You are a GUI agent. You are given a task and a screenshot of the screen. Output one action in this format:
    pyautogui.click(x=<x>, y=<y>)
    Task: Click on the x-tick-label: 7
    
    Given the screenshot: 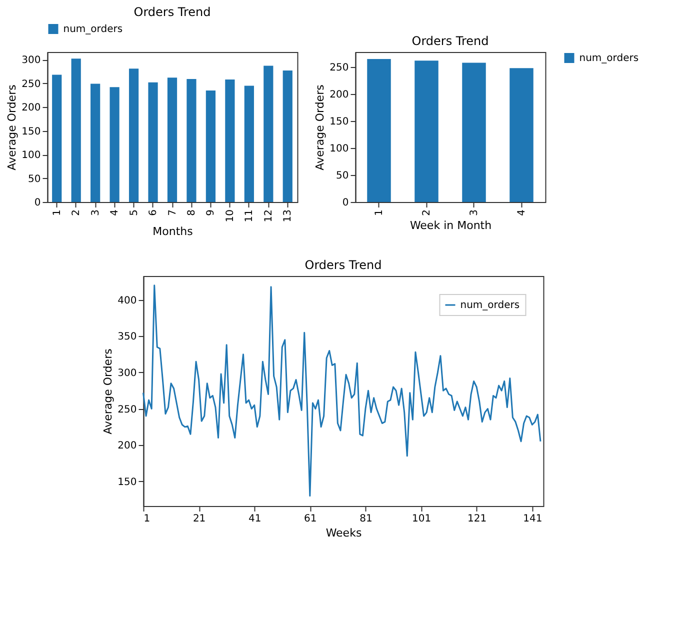 What is the action you would take?
    pyautogui.click(x=172, y=213)
    